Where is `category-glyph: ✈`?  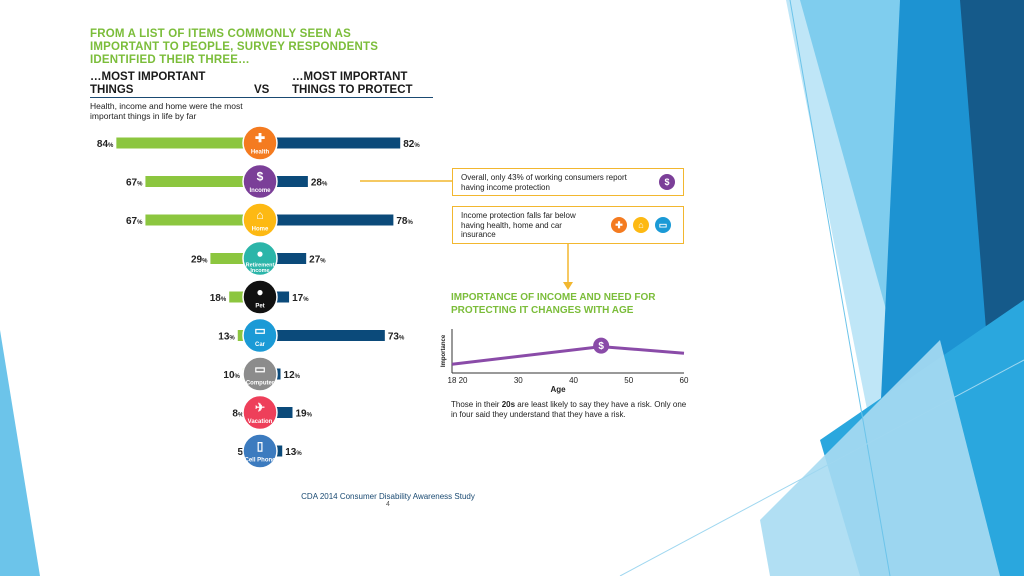
category-glyph: ✈ is located at coordinates (260, 408).